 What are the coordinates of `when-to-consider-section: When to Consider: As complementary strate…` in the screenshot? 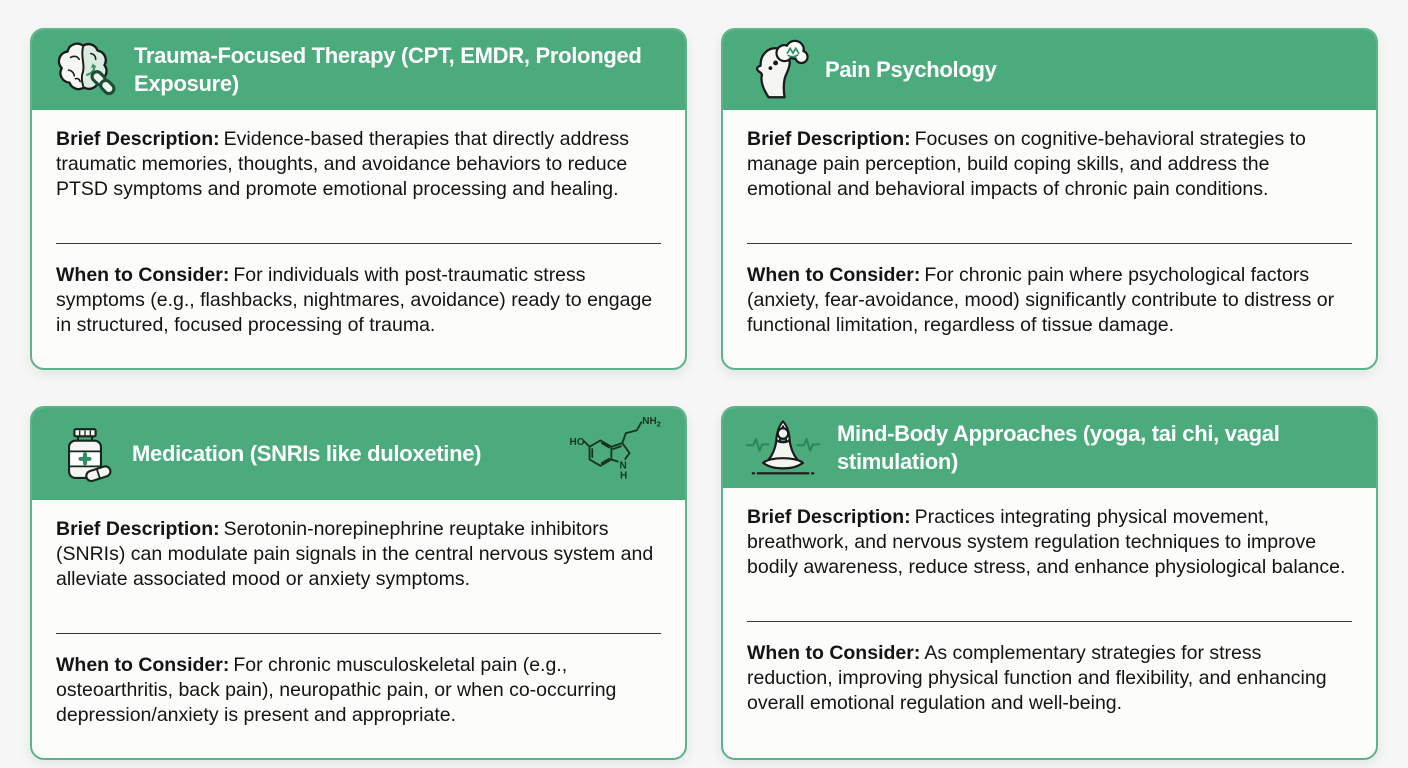 It's located at (1049, 678).